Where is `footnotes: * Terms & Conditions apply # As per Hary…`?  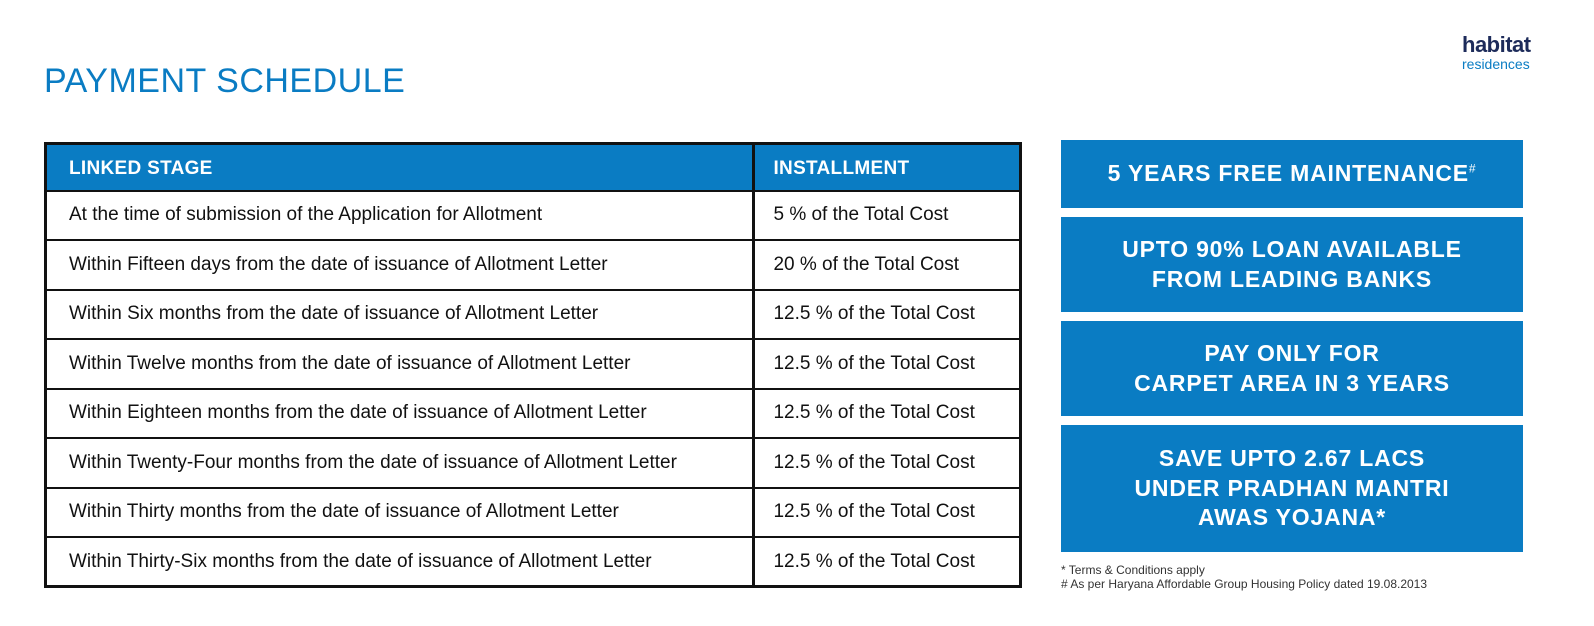
footnotes: * Terms & Conditions apply # As per Hary… is located at coordinates (1244, 577).